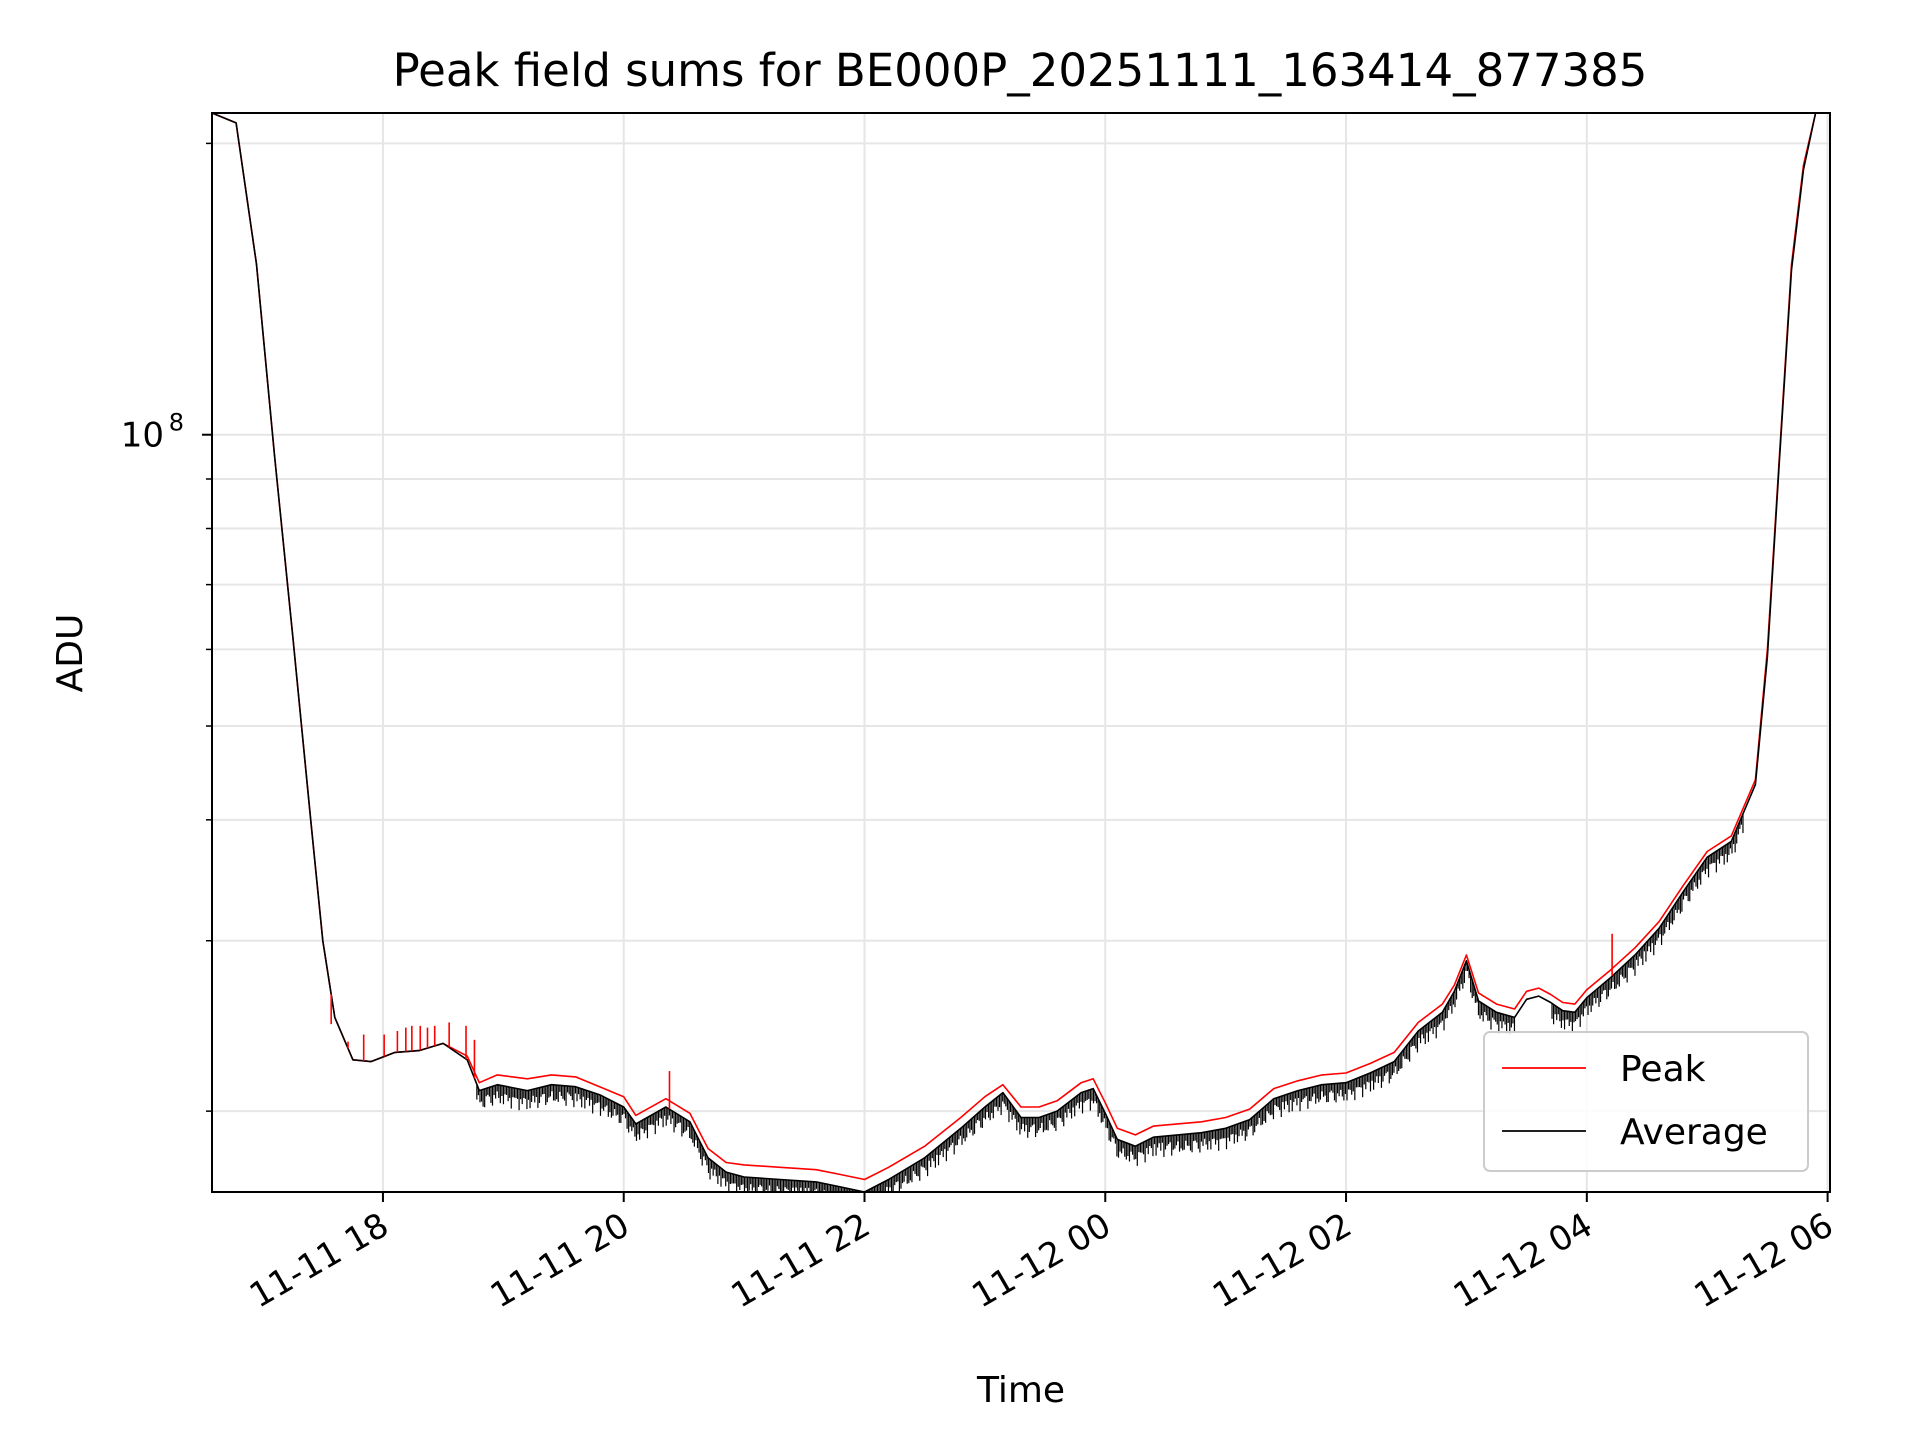 Image resolution: width=1920 pixels, height=1440 pixels. Describe the element at coordinates (70, 653) in the screenshot. I see `y-axis-label: ADU` at that location.